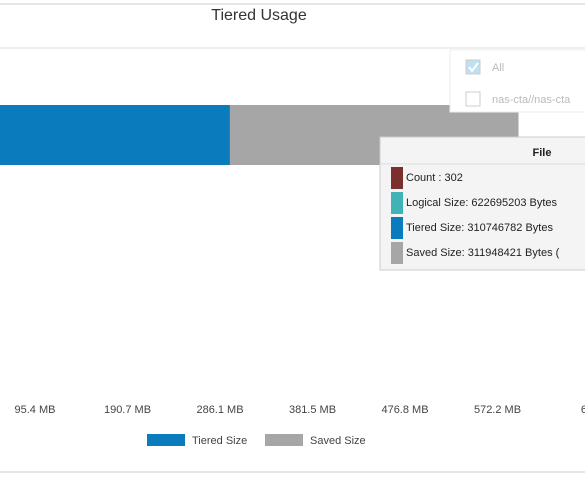  I want to click on tooltip-item: Saved Size: 311948421 Bytes (, so click(483, 253).